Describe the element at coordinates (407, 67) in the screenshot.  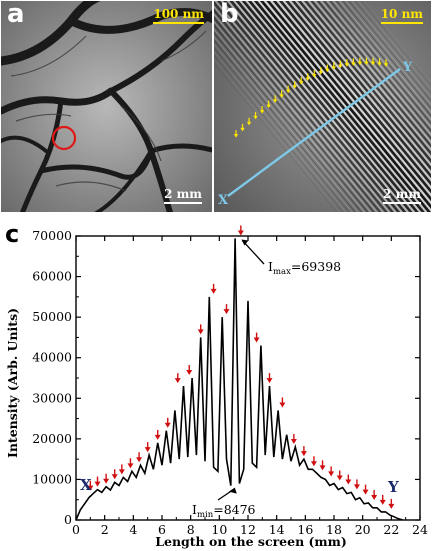
I see `profile-line-end-label: Y` at that location.